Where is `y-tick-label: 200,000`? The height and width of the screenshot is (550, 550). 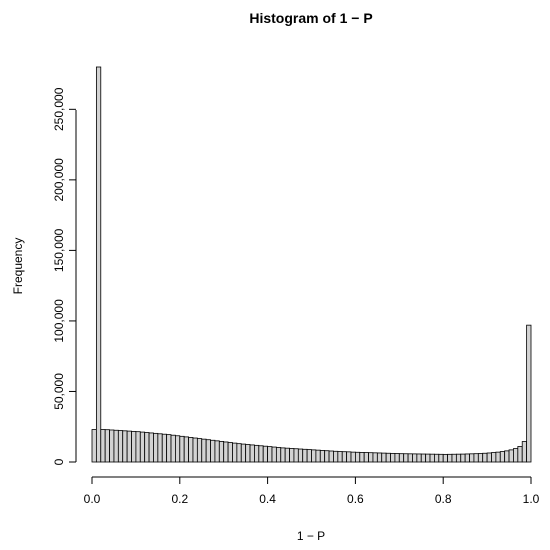 y-tick-label: 200,000 is located at coordinates (59, 180).